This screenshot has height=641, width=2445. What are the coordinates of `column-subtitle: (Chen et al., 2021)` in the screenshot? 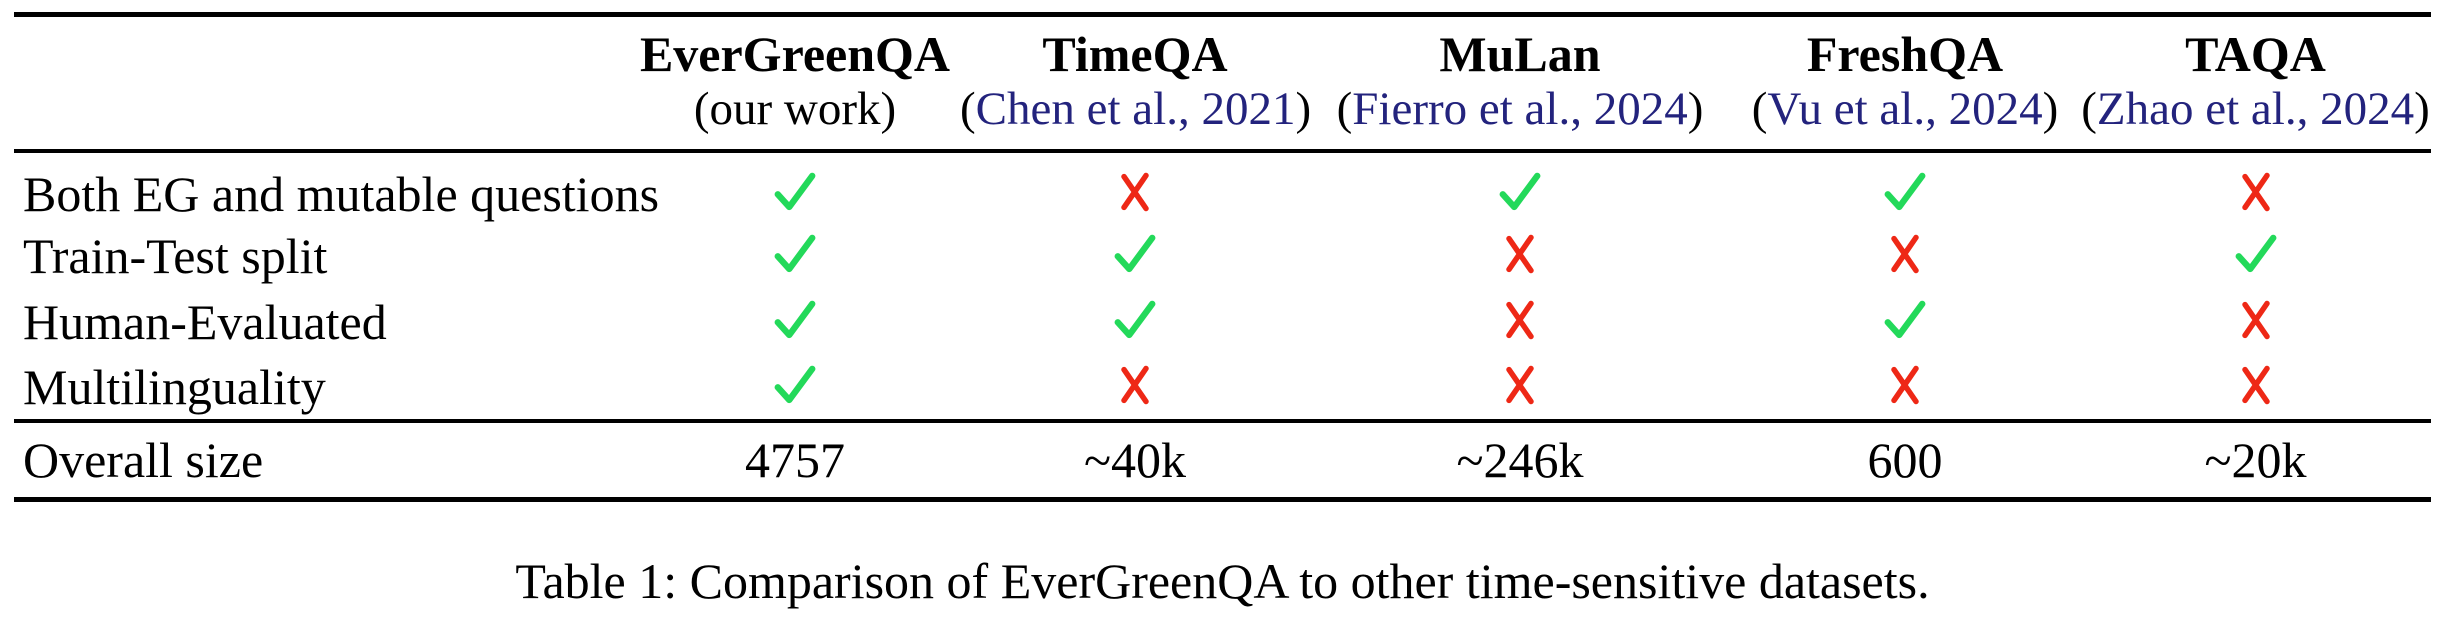 It's located at (1136, 109).